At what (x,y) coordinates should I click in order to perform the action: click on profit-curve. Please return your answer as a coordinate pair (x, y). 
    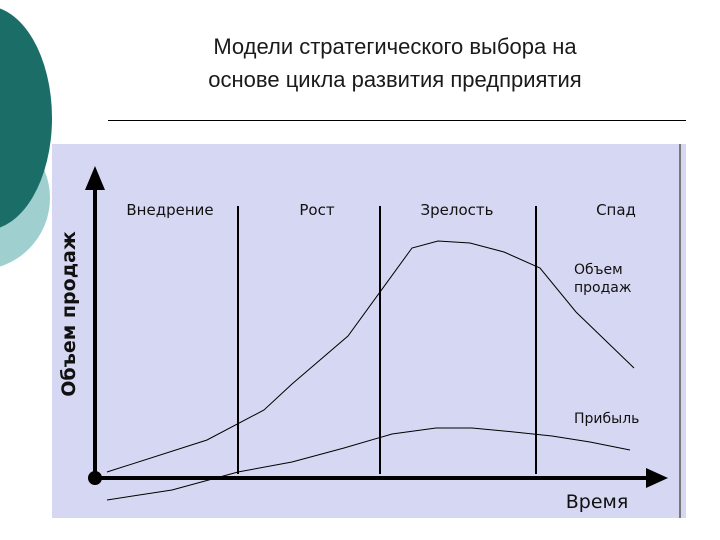
    Looking at the image, I should click on (368, 464).